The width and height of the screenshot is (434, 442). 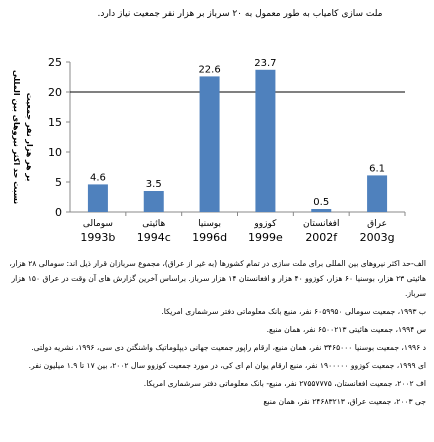 What do you see at coordinates (321, 237) in the screenshot?
I see `x-tick-label: 2002f` at bounding box center [321, 237].